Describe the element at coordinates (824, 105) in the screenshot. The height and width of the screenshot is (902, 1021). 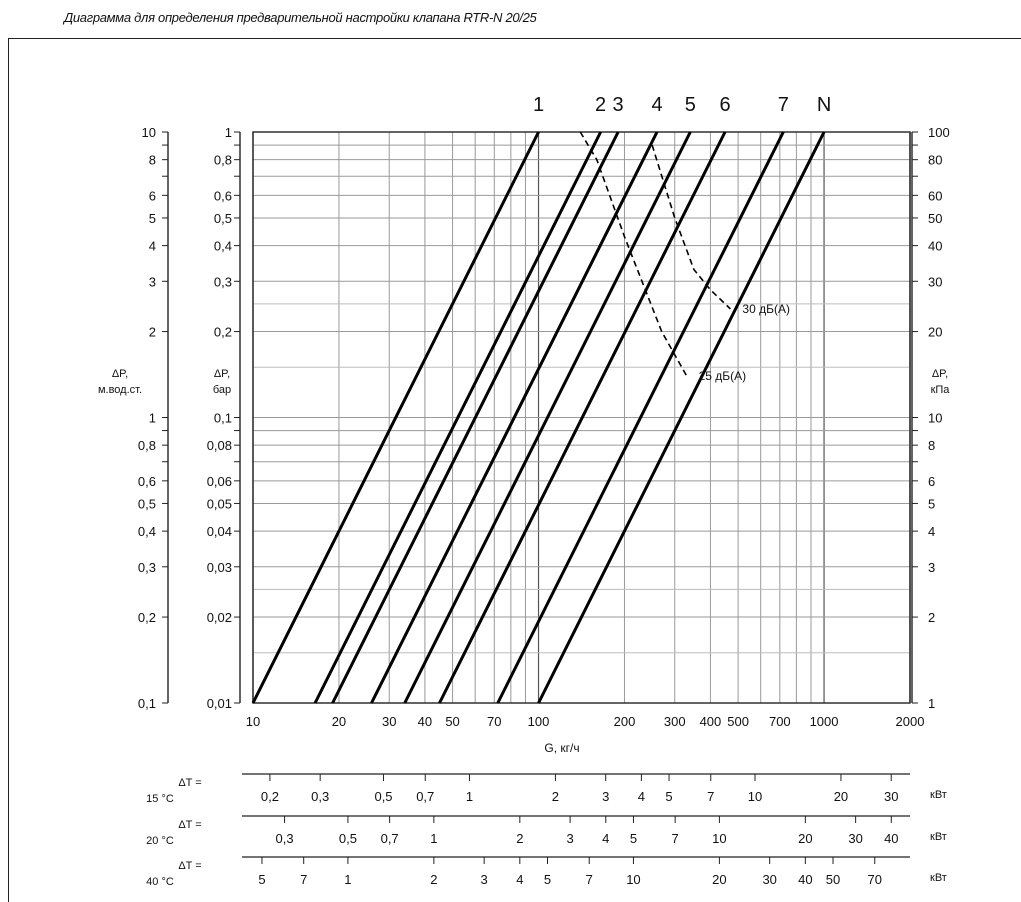
I see `series-label-N: N` at that location.